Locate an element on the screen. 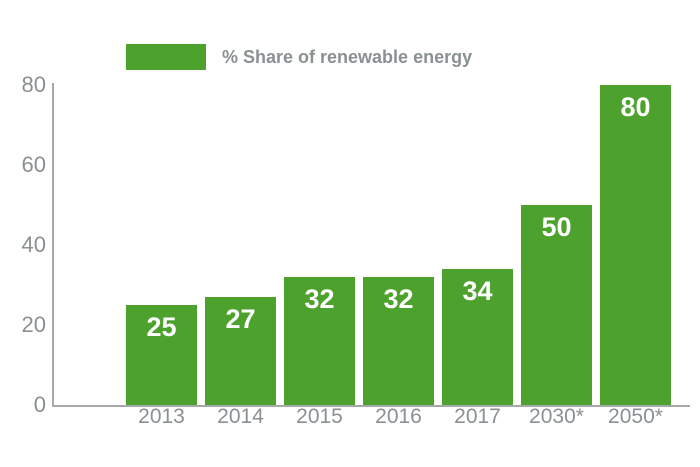 This screenshot has height=467, width=700. y-tick-label: 0 is located at coordinates (39, 404).